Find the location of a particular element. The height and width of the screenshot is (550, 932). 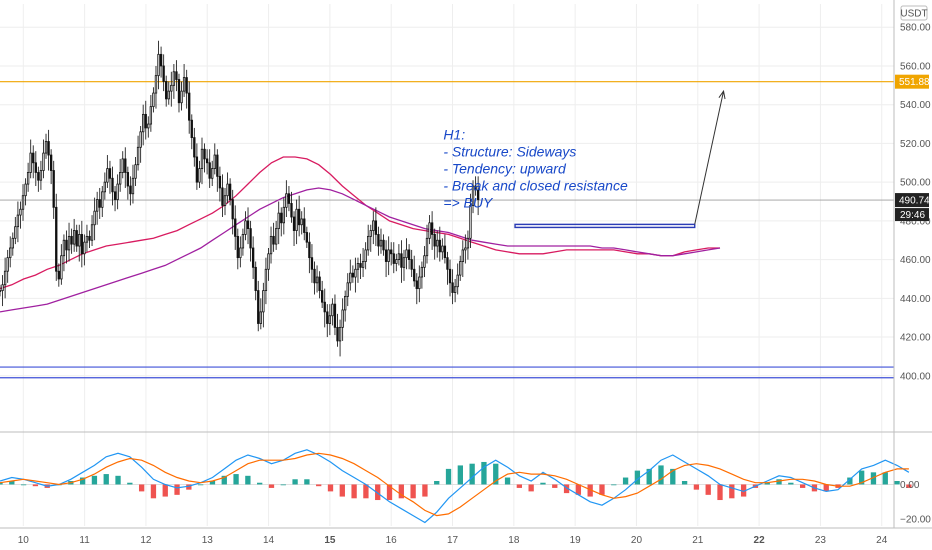

time-tick-label: 16 is located at coordinates (392, 540).